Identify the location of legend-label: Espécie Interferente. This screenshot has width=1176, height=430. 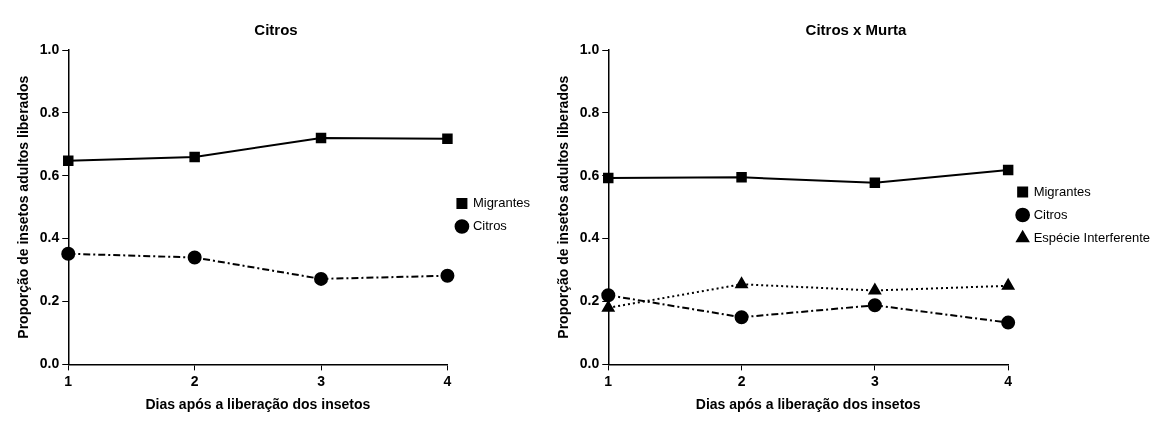
(1092, 237).